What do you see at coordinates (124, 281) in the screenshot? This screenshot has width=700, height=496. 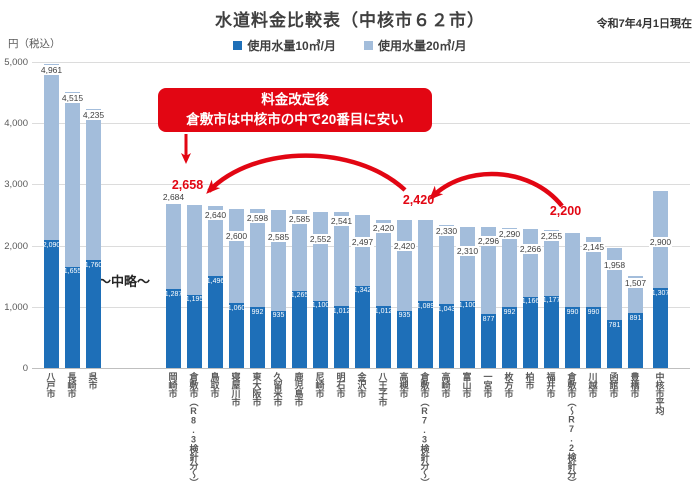 I see `ellipsis-label: ～中略～` at bounding box center [124, 281].